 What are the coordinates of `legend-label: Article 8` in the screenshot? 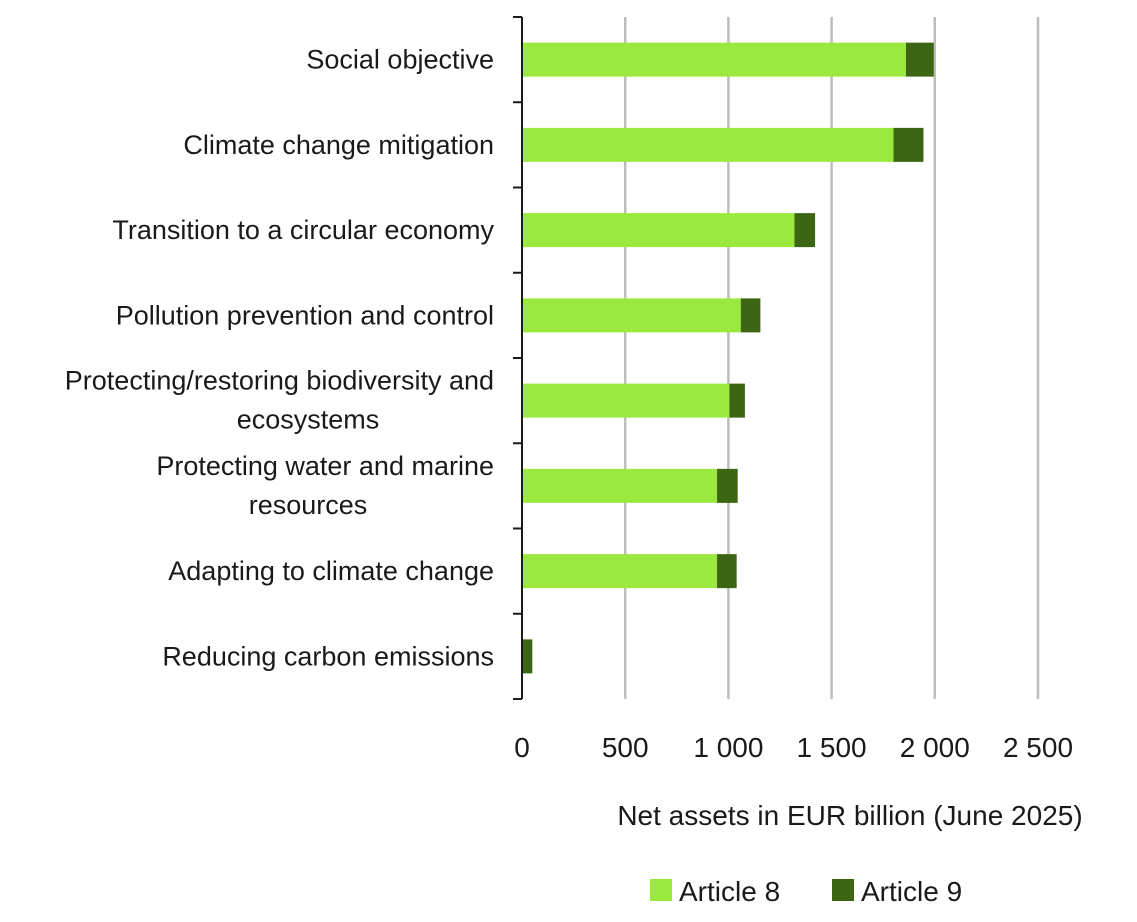 It's located at (729, 891).